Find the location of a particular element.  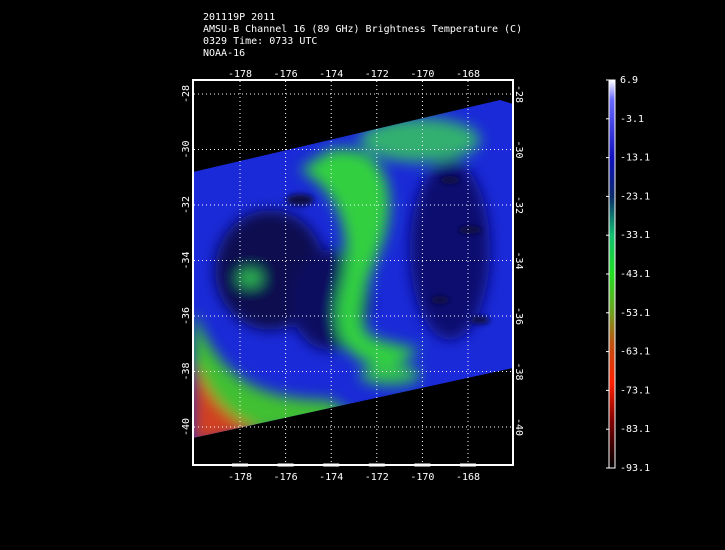

colorbar-label: -83.1 is located at coordinates (635, 429).